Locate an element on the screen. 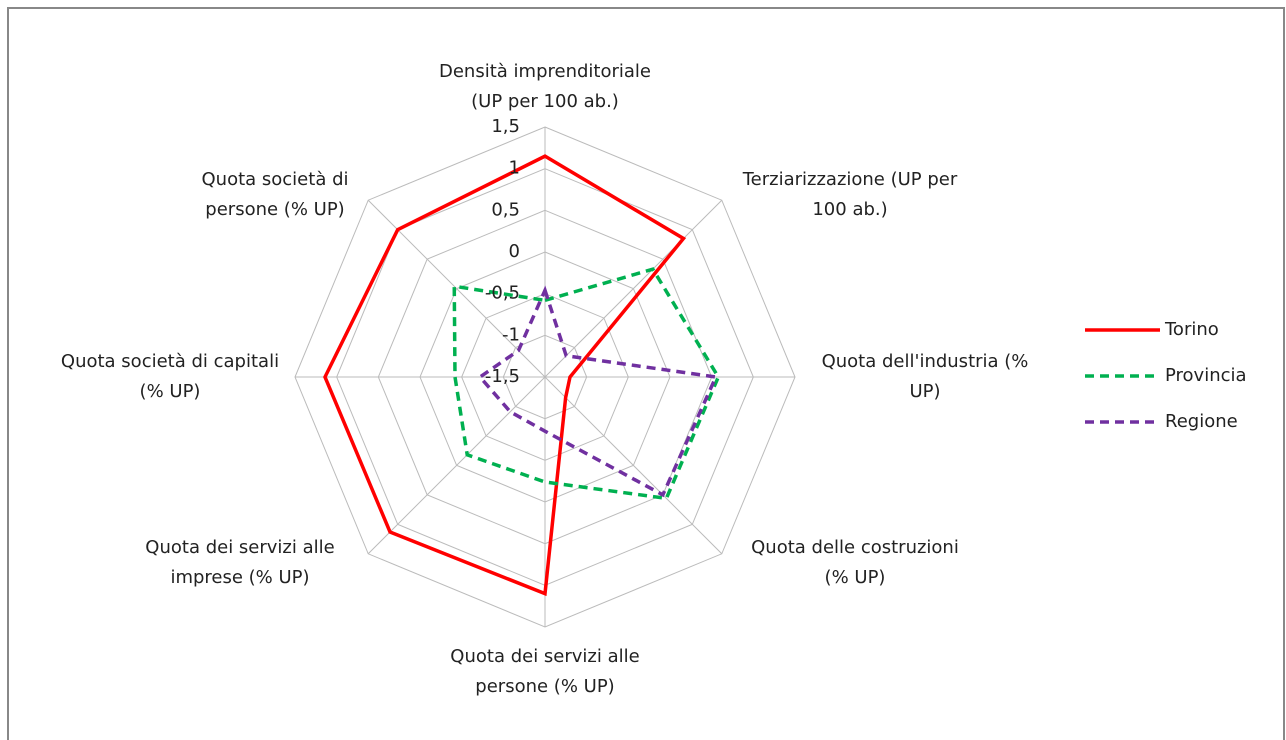 The width and height of the screenshot is (1286, 740). axis-label: Quota dell'industria (% is located at coordinates (925, 361).